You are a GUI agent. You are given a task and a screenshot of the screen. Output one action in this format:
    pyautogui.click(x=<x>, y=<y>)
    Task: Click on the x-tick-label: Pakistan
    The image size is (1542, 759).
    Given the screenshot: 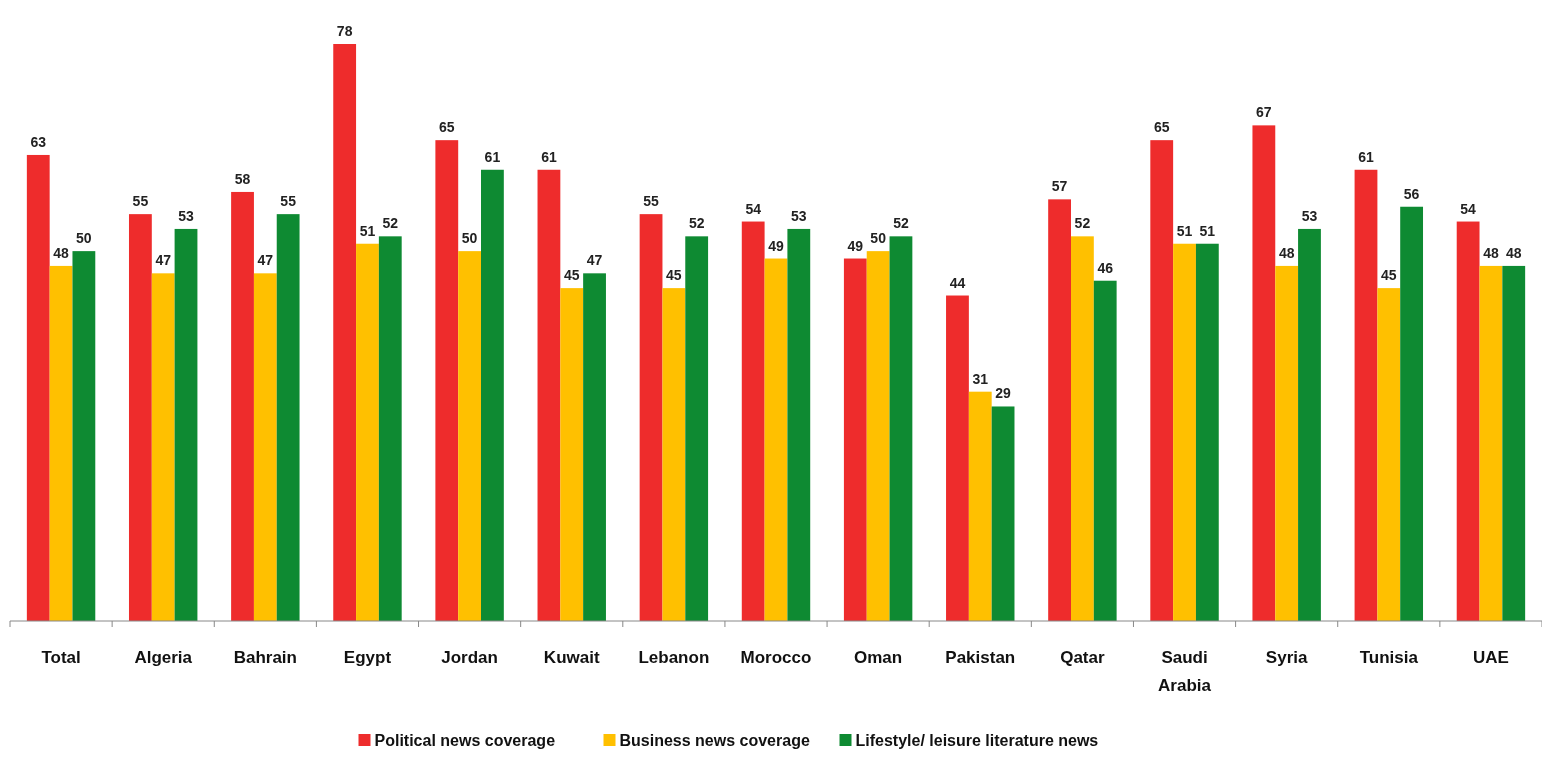 What is the action you would take?
    pyautogui.click(x=980, y=657)
    